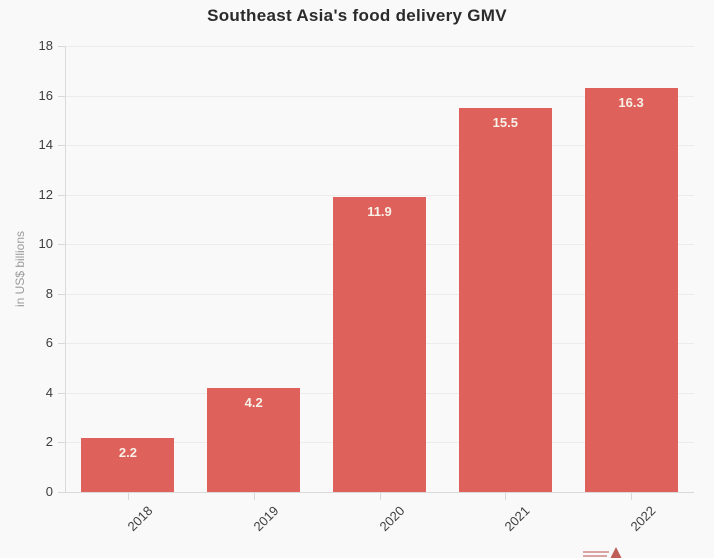 The width and height of the screenshot is (714, 558). I want to click on x-axis-label-2022: 2022, so click(643, 519).